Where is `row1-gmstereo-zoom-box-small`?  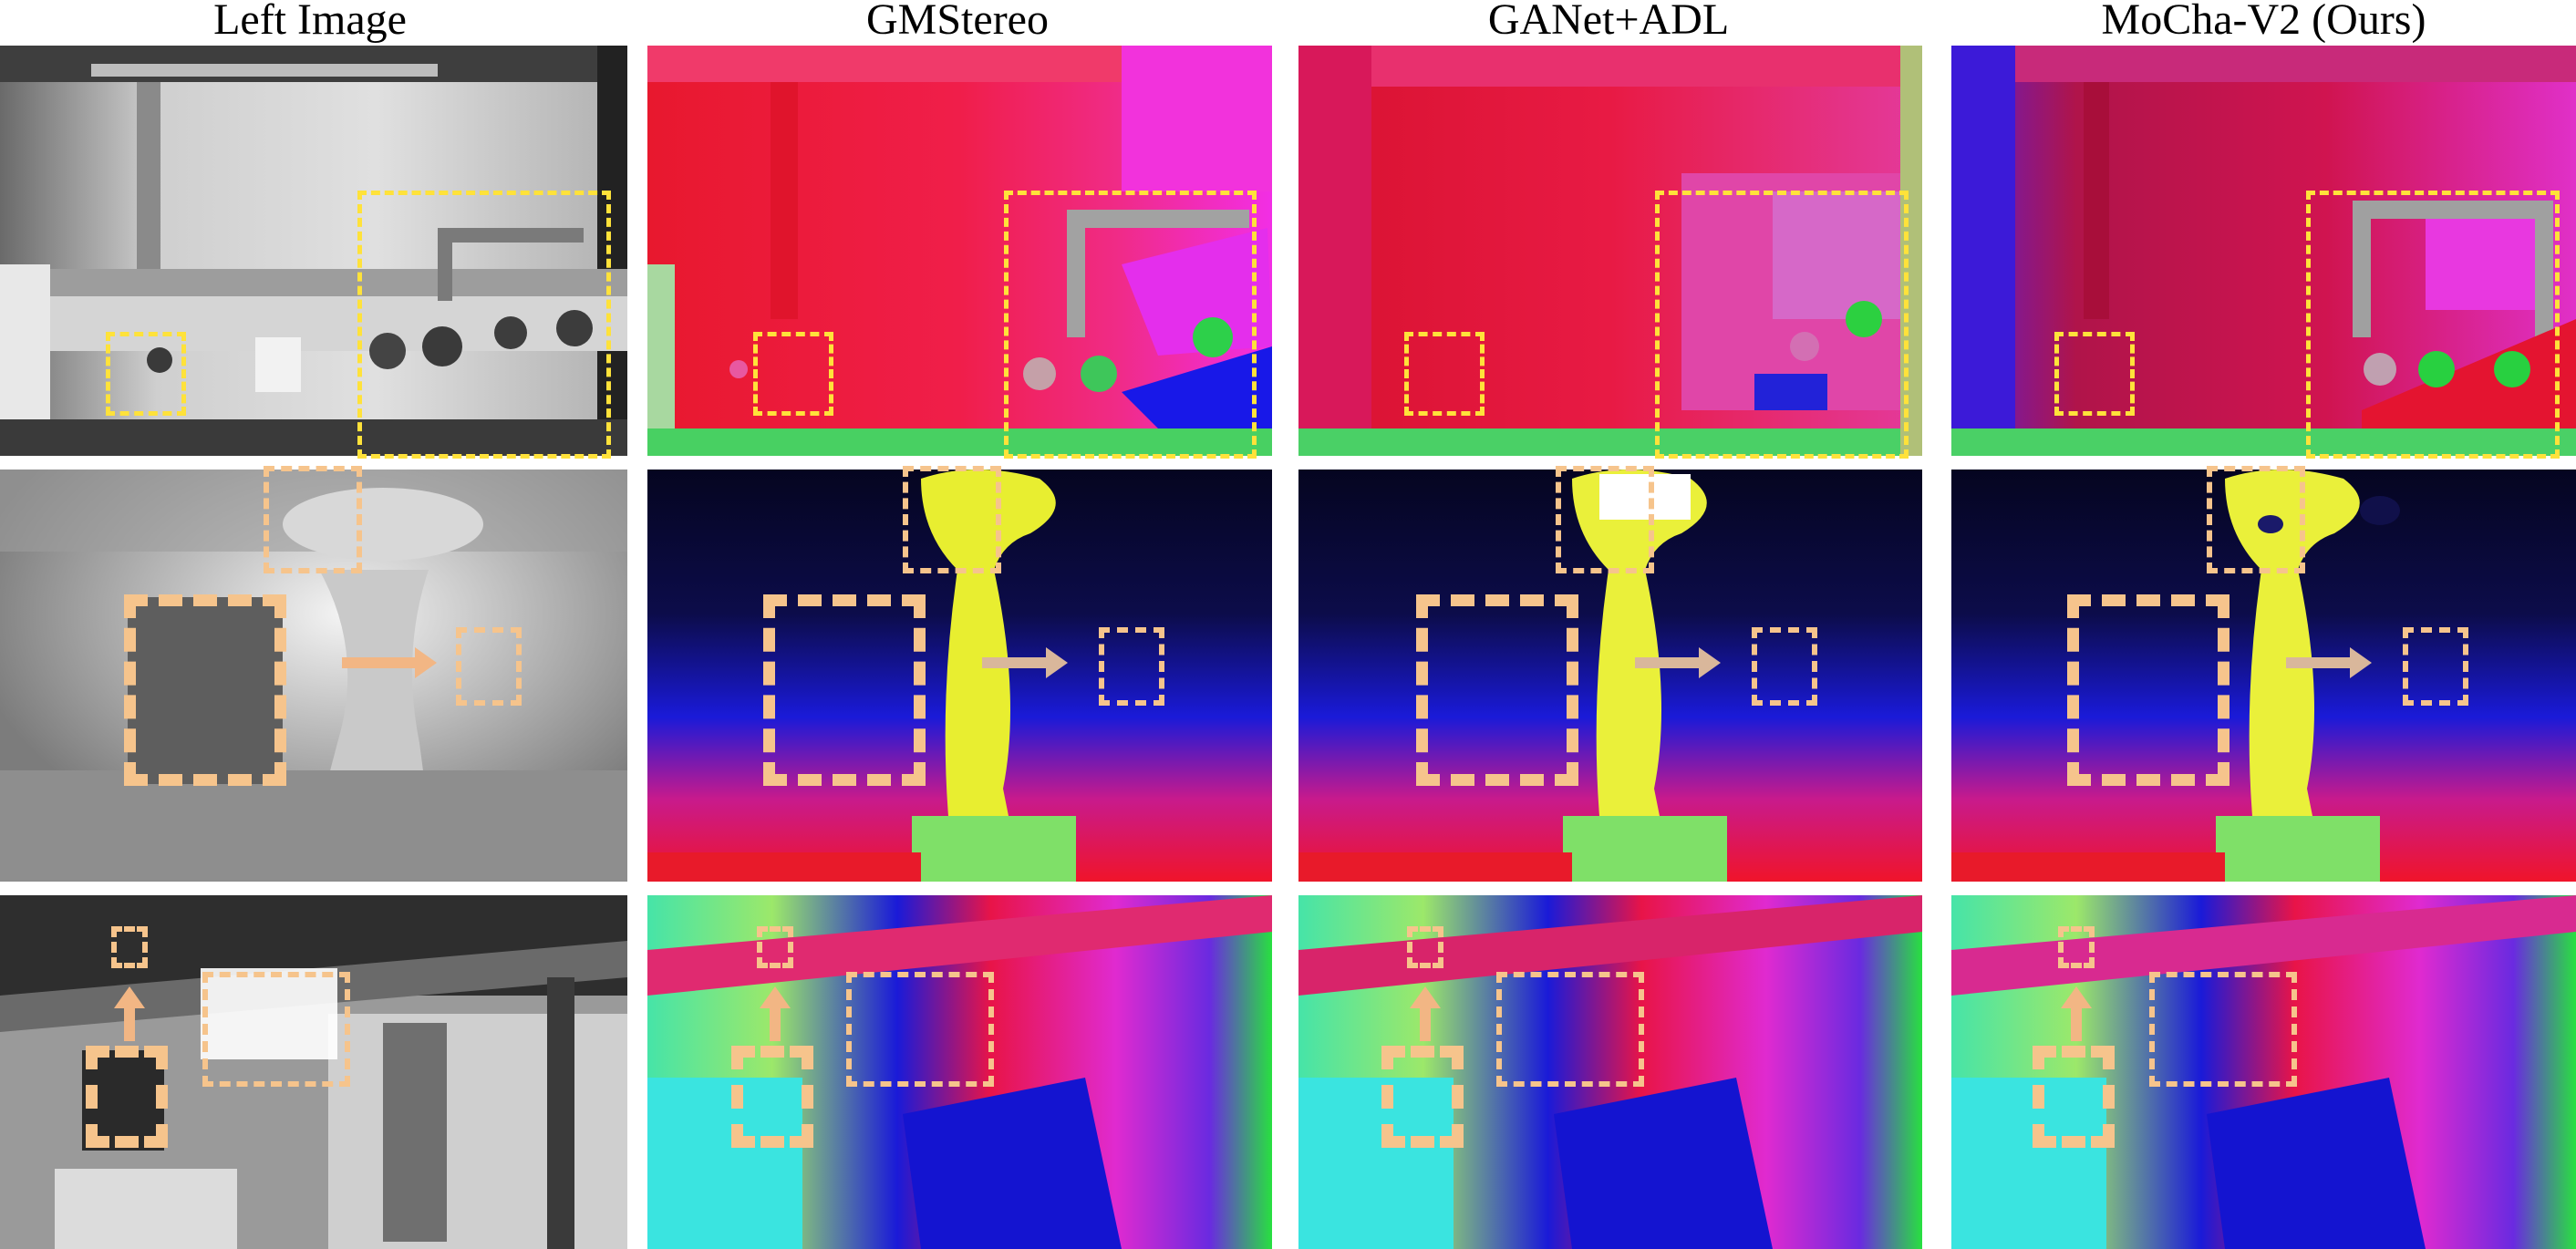
row1-gmstereo-zoom-box-small is located at coordinates (793, 374).